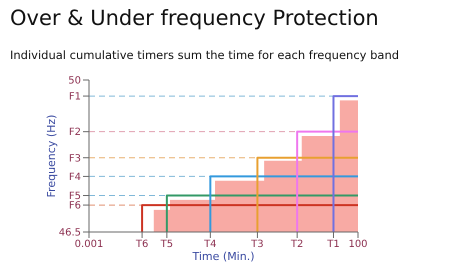  I want to click on x-tick-label: T6, so click(141, 244).